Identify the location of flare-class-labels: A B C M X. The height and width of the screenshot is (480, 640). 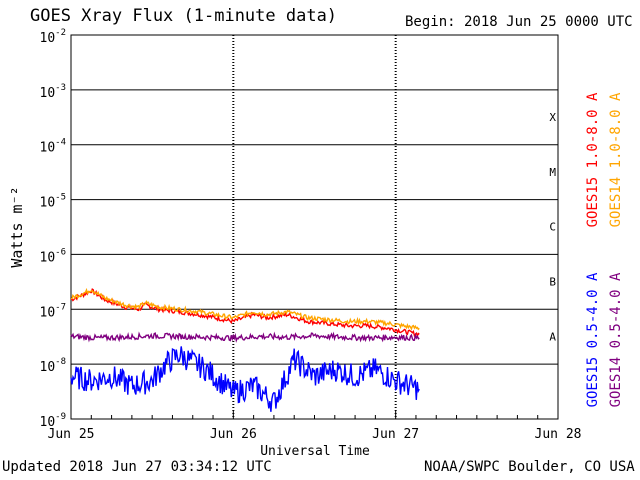
(552, 227).